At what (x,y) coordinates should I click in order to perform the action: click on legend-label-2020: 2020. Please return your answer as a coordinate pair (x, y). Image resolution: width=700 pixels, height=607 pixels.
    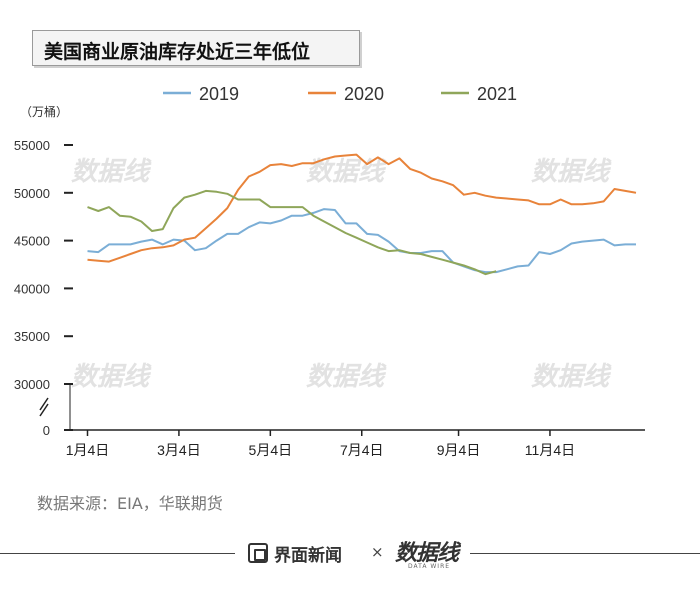
    Looking at the image, I should click on (364, 94).